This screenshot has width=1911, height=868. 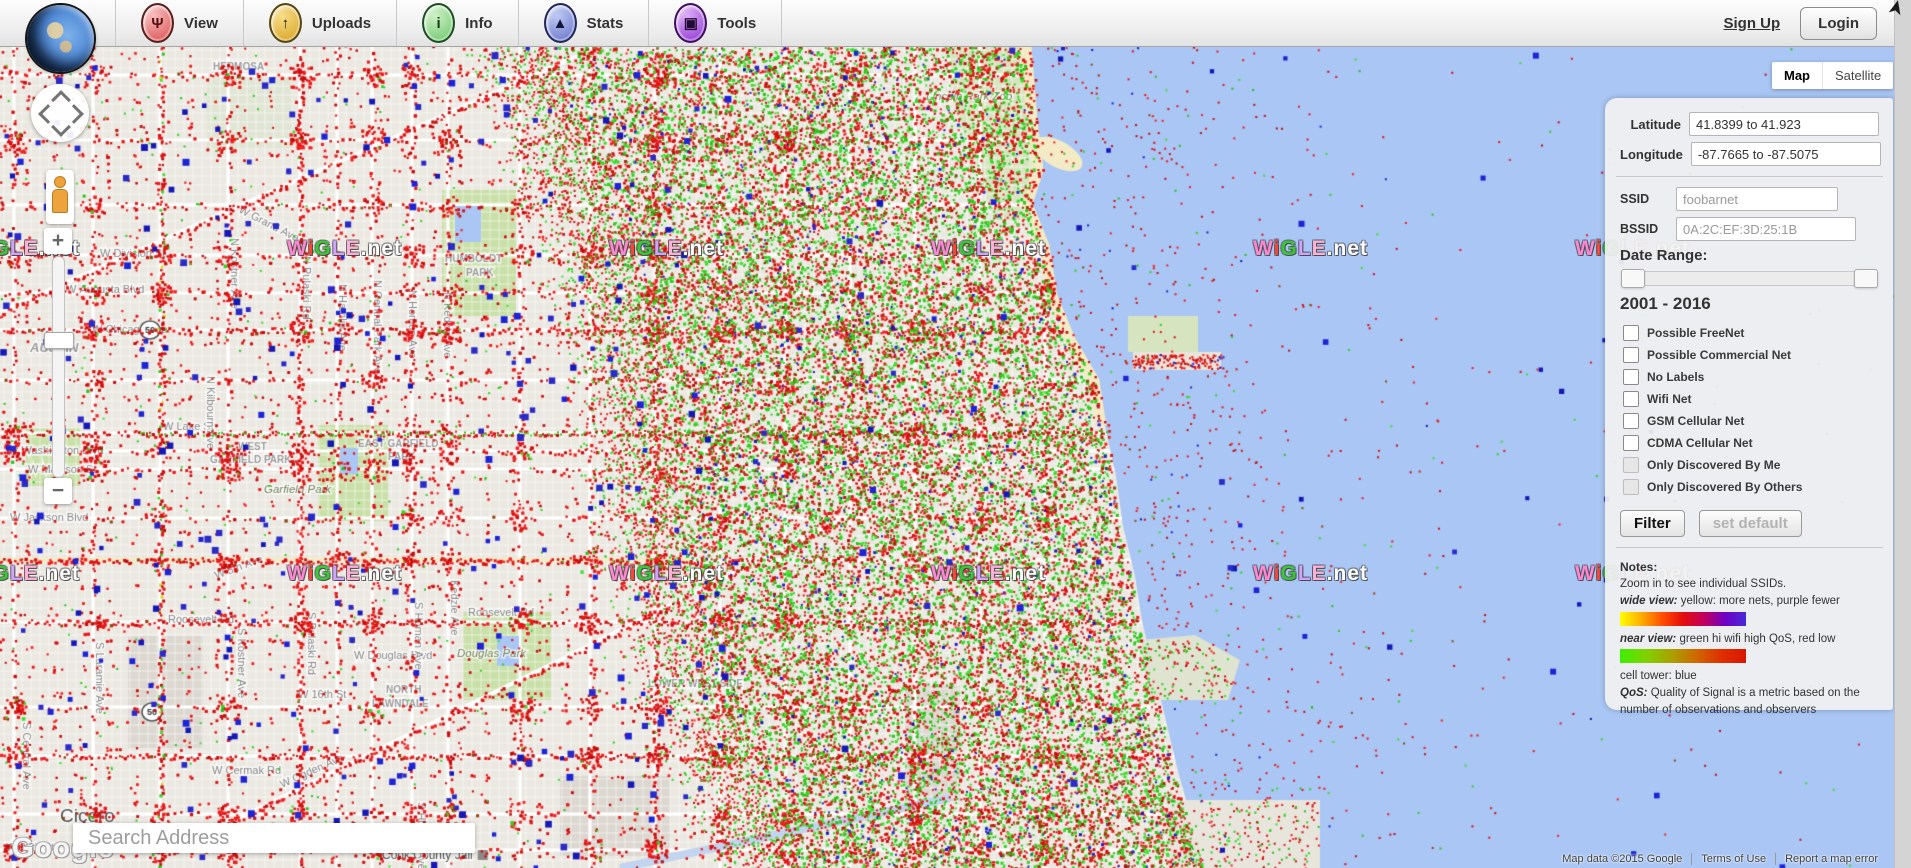 I want to click on zoom-slider-track, so click(x=58, y=367).